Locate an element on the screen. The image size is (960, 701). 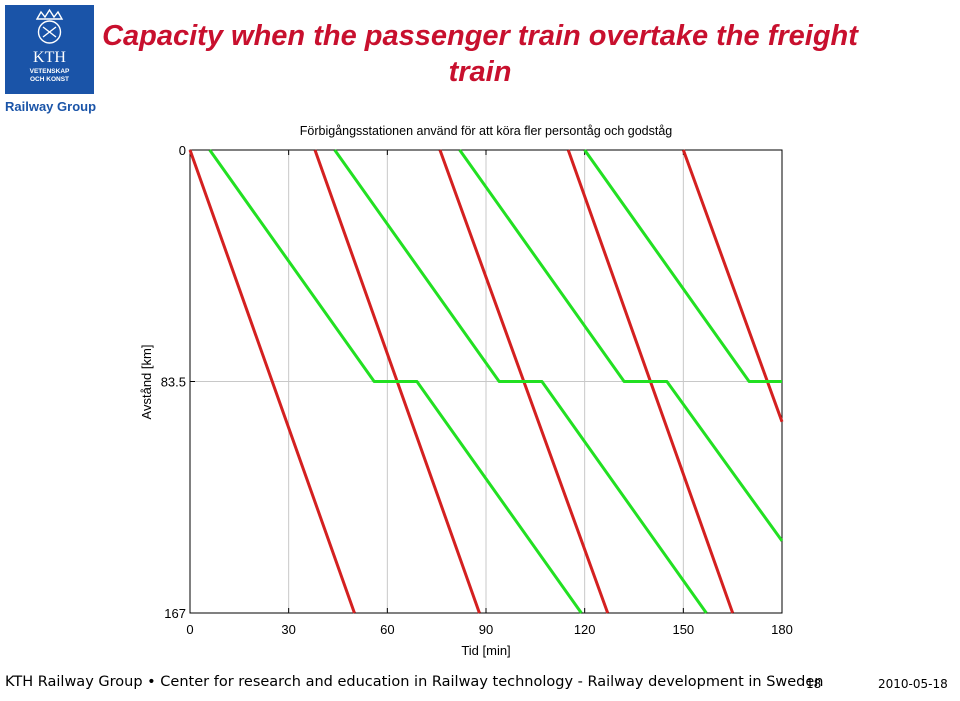
svg-text: VETENSKAP is located at coordinates (50, 71).